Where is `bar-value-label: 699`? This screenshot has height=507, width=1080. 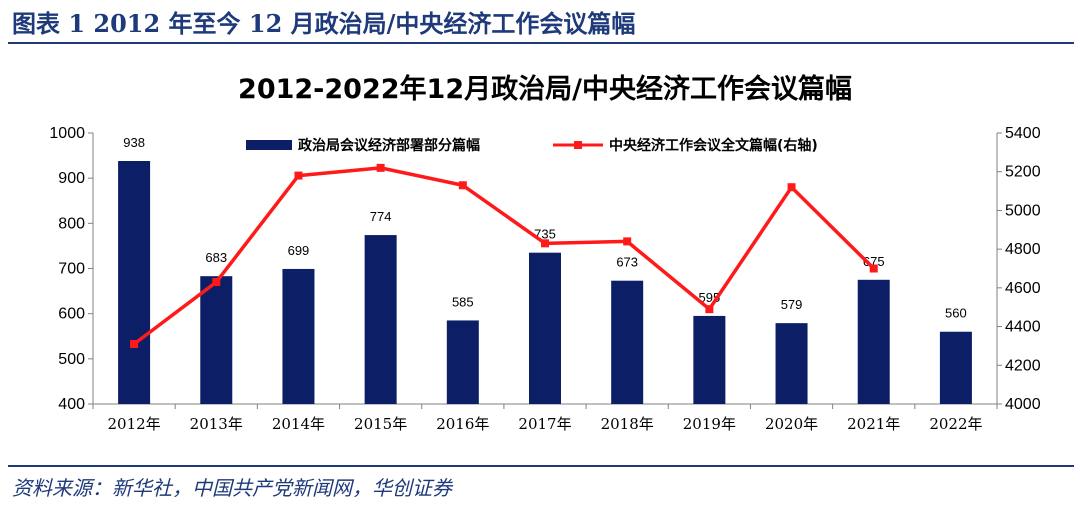 bar-value-label: 699 is located at coordinates (299, 250).